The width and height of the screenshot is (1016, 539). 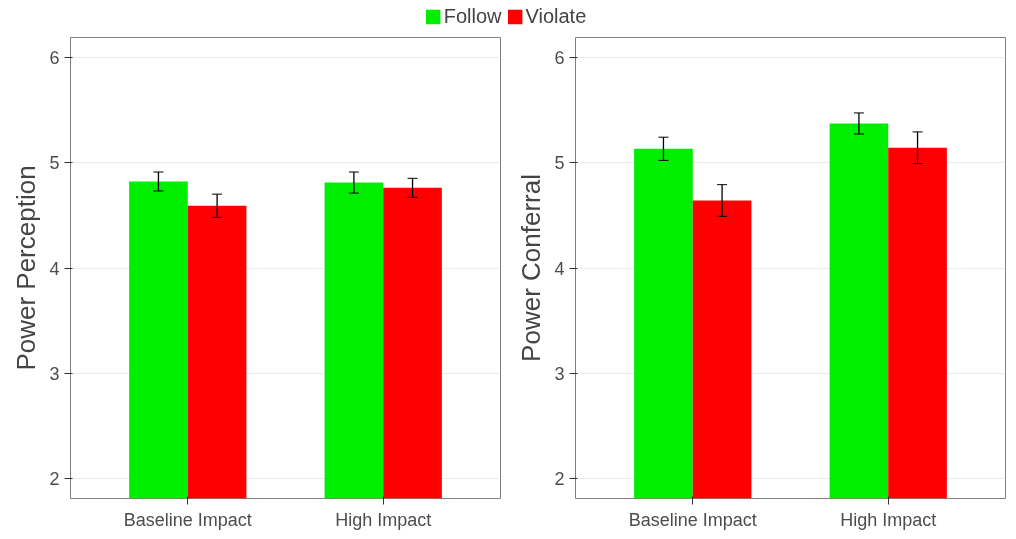 What do you see at coordinates (472, 16) in the screenshot?
I see `legend-label: Follow` at bounding box center [472, 16].